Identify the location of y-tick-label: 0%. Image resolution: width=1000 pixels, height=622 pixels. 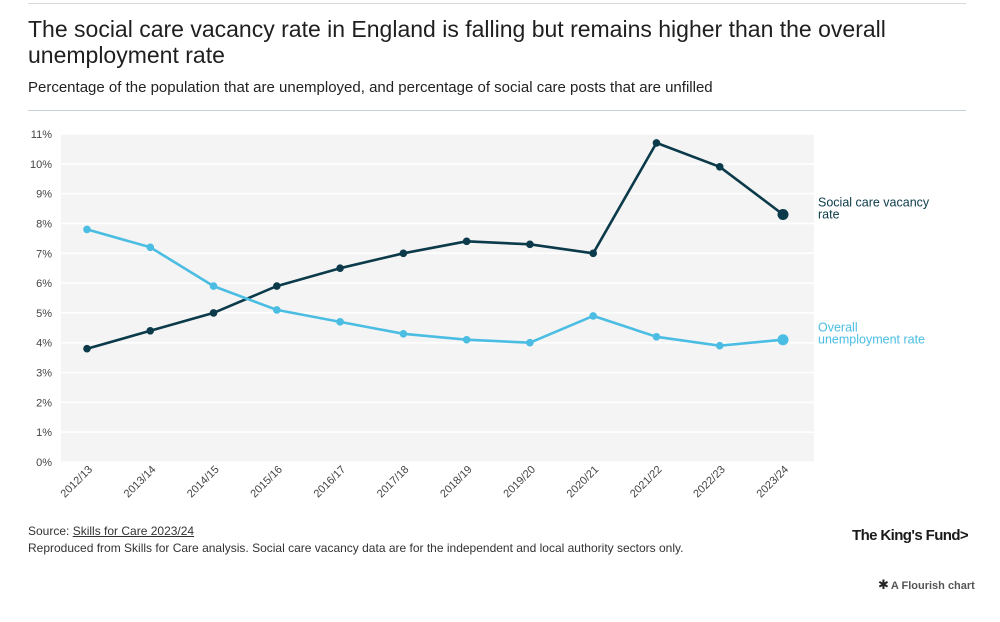
(44, 463).